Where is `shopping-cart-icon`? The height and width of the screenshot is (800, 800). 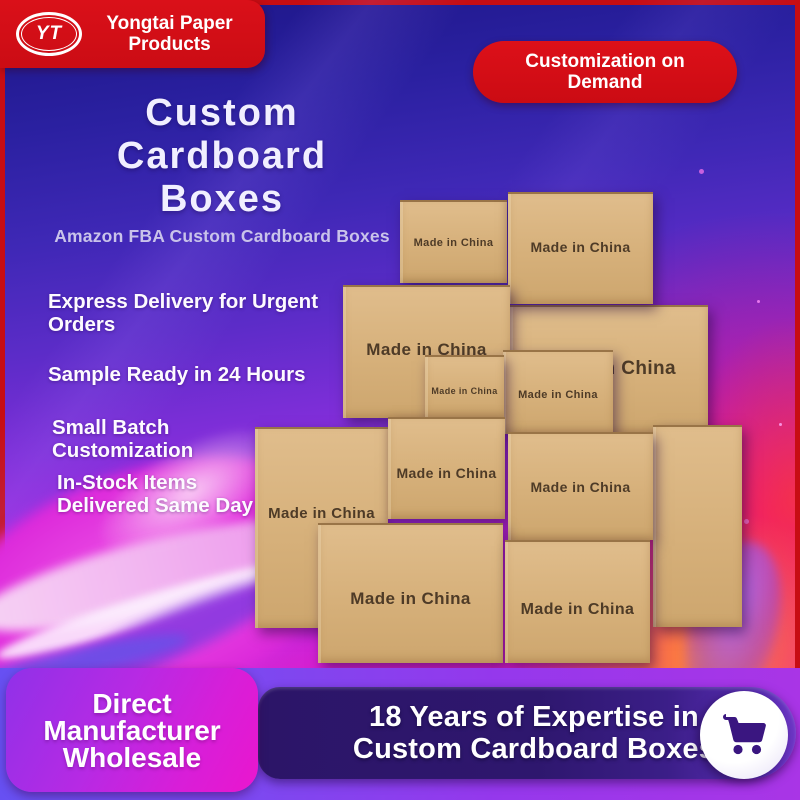 shopping-cart-icon is located at coordinates (744, 735).